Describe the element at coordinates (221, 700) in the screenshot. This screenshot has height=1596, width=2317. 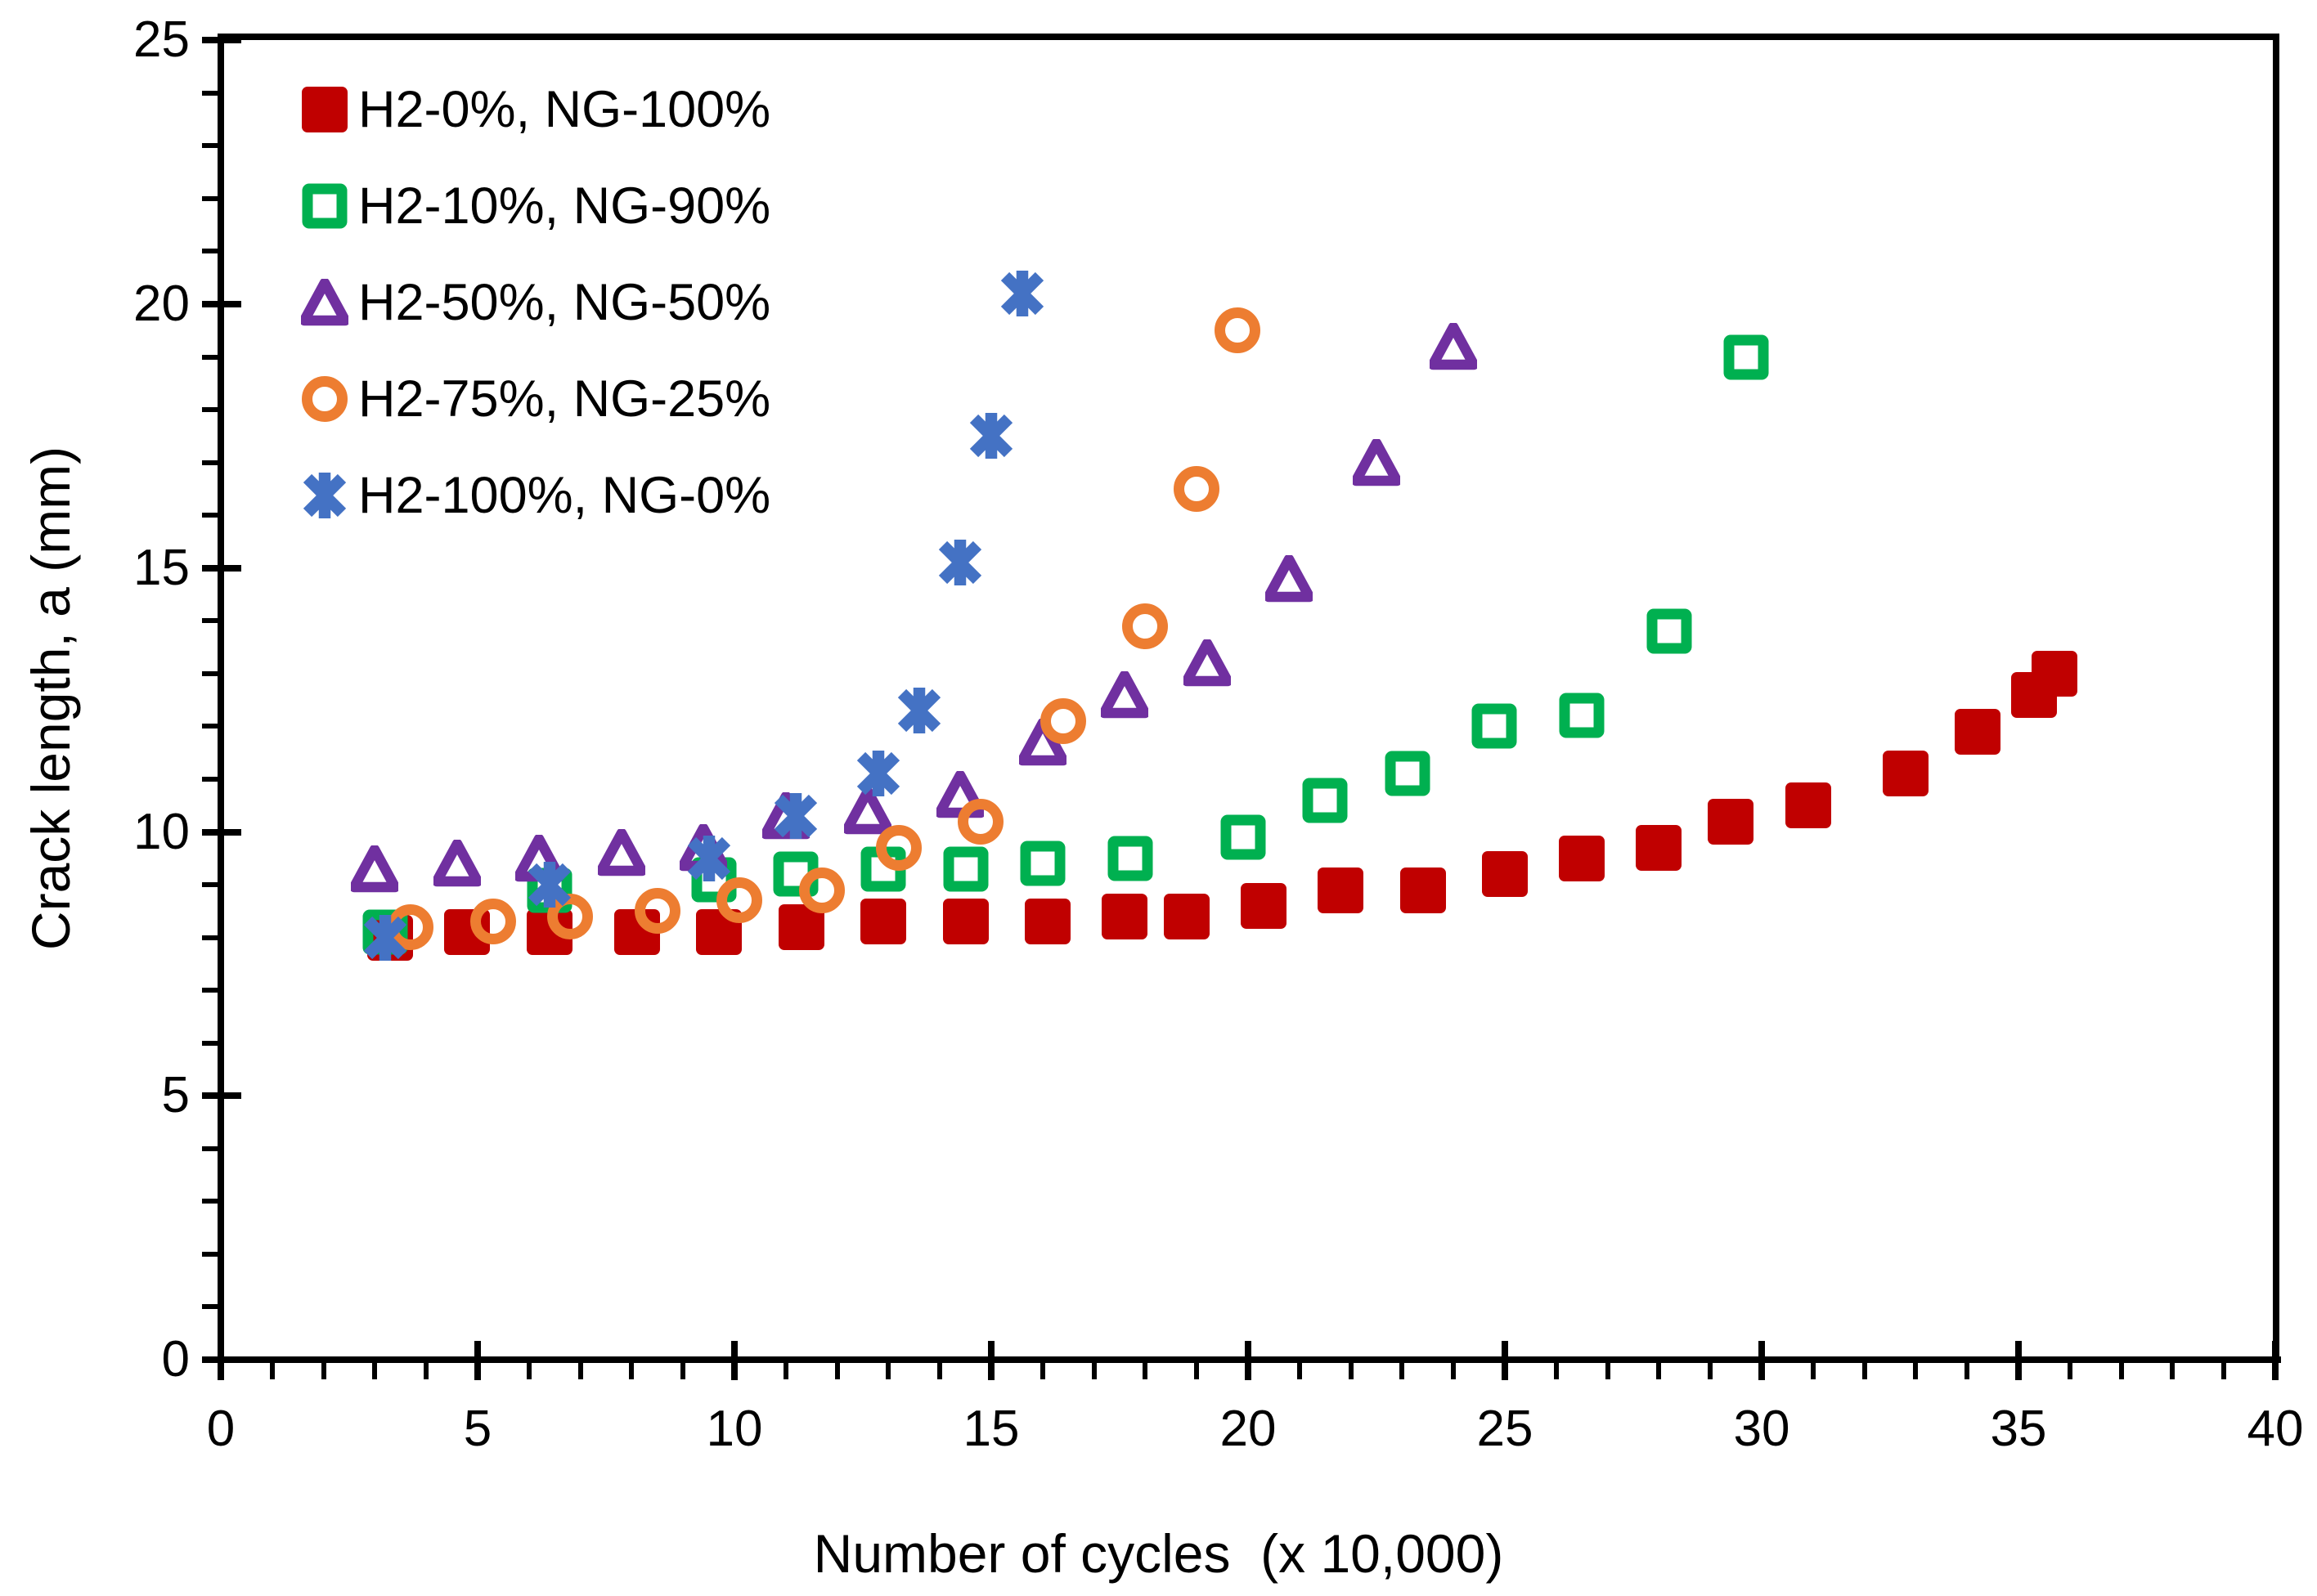
I see `y-axis-line` at that location.